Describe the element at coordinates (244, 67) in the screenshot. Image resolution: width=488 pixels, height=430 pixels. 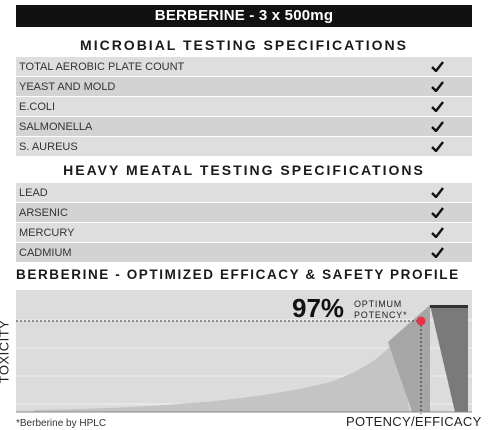
I see `table-row: TOTAL AEROBIC PLATE COUNT` at that location.